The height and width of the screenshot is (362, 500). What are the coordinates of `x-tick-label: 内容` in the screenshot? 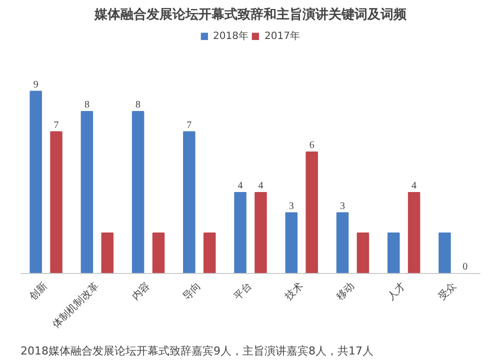 It's located at (141, 291).